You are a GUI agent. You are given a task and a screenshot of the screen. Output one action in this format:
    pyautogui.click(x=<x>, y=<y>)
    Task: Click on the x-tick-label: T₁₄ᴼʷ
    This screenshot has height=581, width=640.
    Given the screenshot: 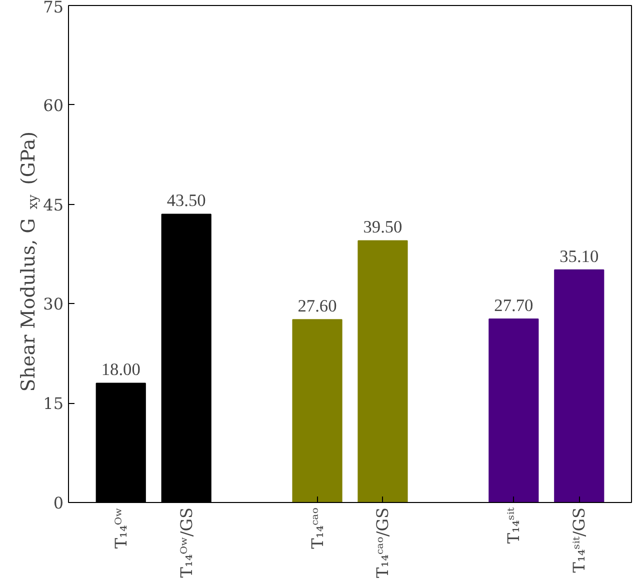 What is the action you would take?
    pyautogui.click(x=120, y=528)
    